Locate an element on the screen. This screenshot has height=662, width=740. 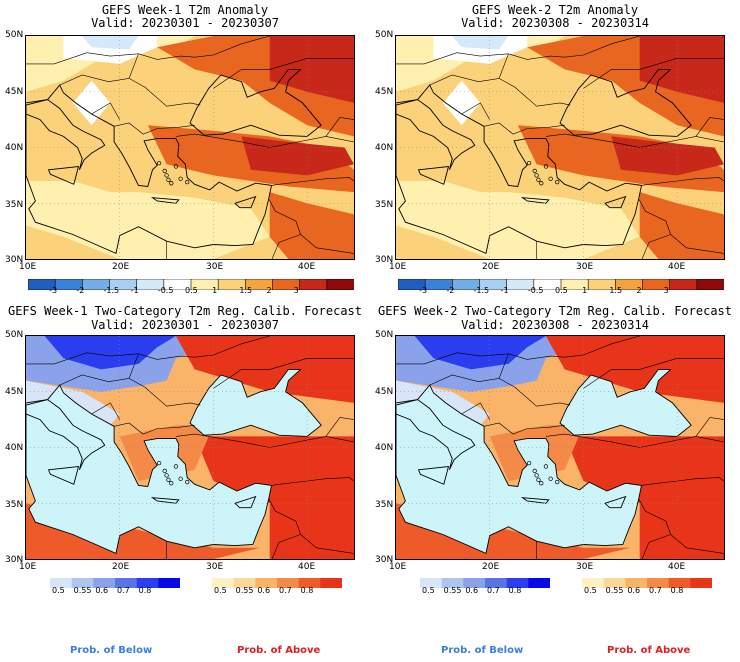
cyprus is located at coordinates (615, 202).